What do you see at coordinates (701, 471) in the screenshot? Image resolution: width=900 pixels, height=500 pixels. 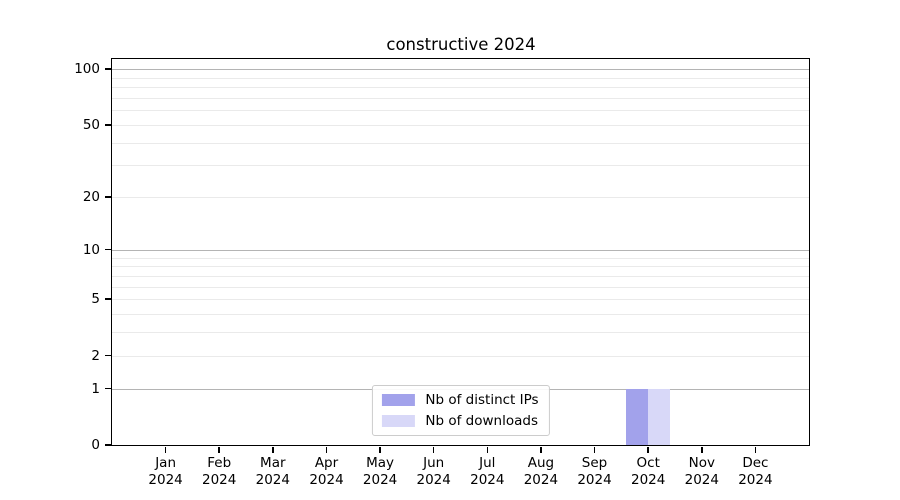 I see `x-tick-label: Nov 2024` at bounding box center [701, 471].